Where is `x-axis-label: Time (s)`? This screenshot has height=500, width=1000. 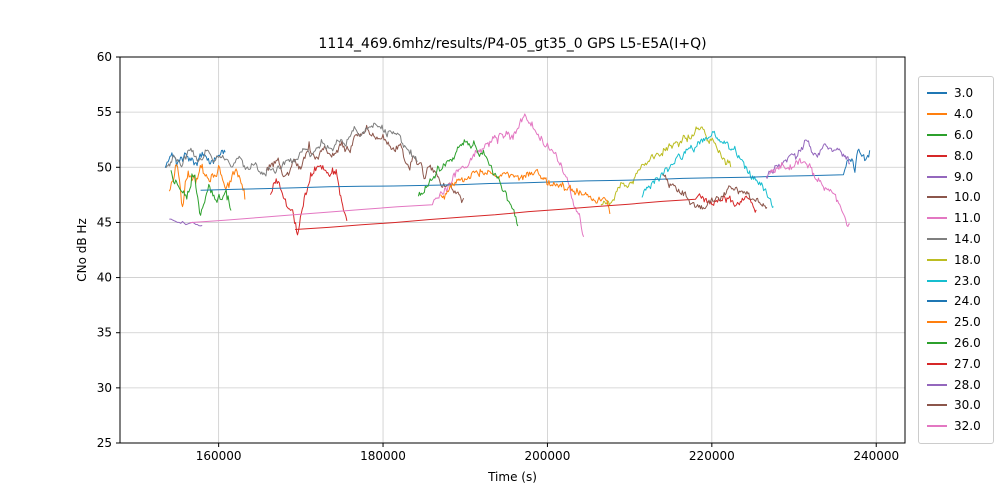
x-axis-label: Time (s) is located at coordinates (512, 477).